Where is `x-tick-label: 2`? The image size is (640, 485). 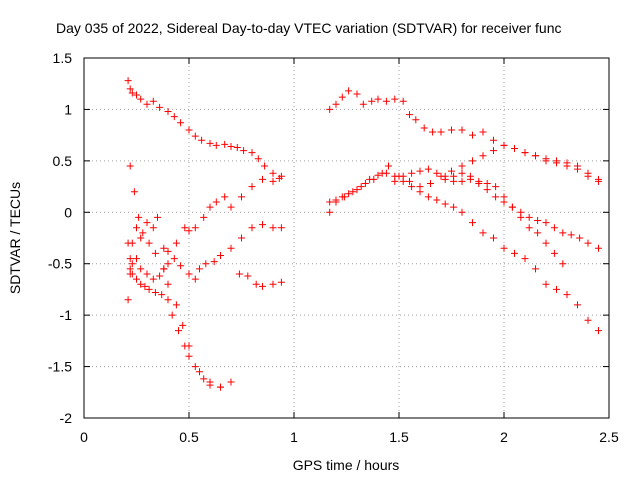 x-tick-label: 2 is located at coordinates (504, 437).